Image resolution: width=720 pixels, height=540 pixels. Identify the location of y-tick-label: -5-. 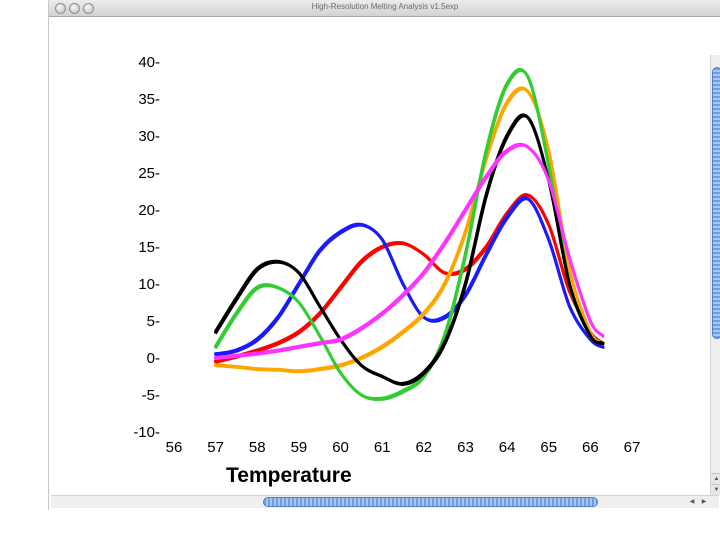
(151, 395).